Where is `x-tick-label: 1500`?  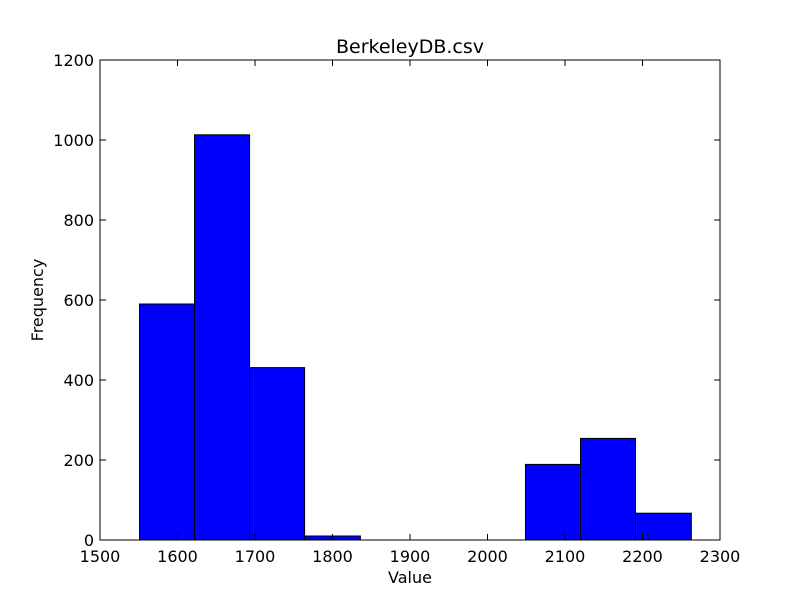
x-tick-label: 1500 is located at coordinates (100, 556).